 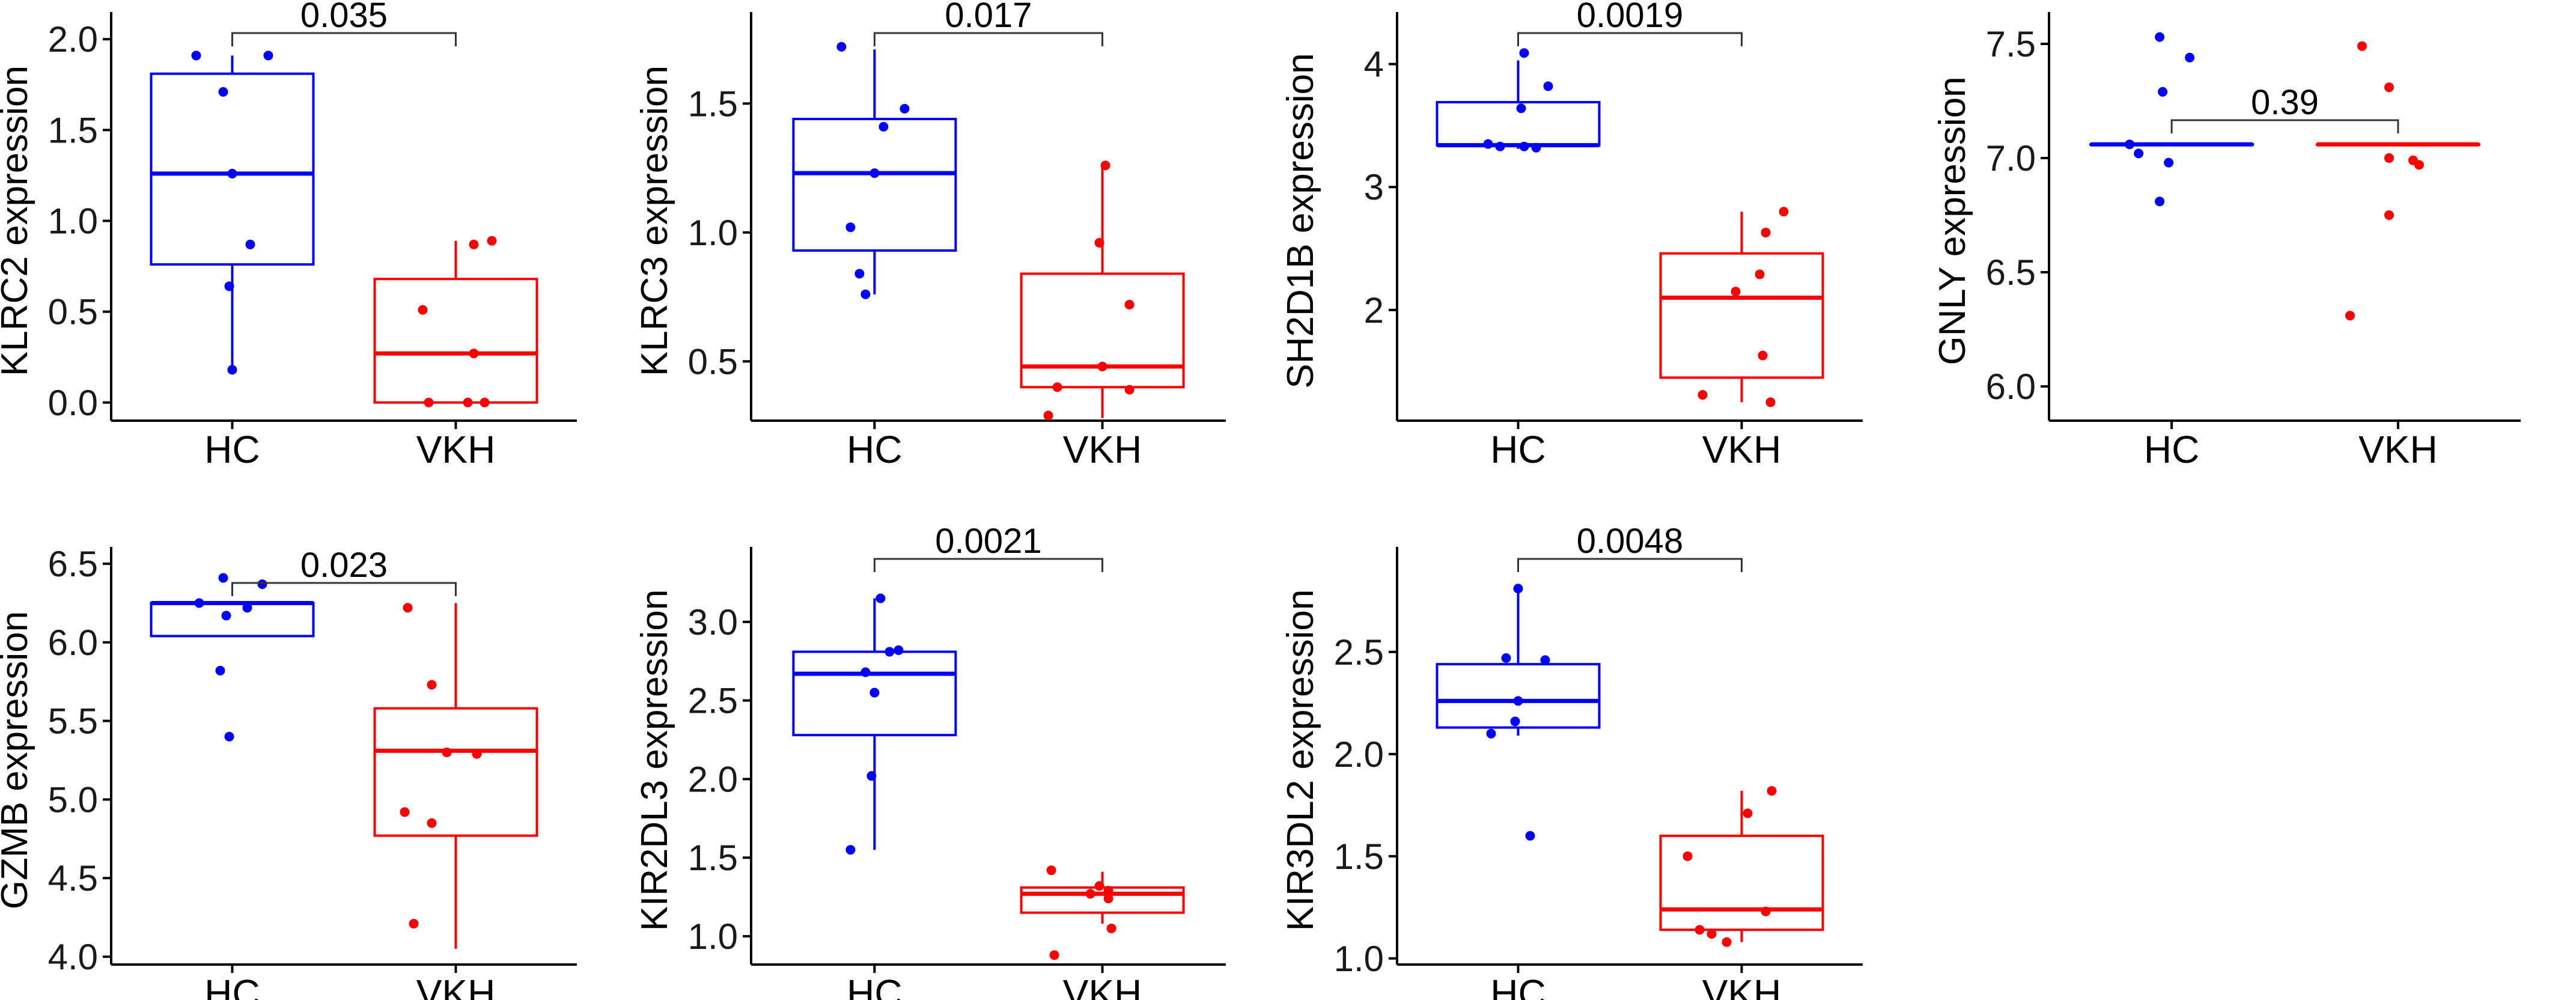 I want to click on panel-7-p-value: 0.0048, so click(x=1630, y=541).